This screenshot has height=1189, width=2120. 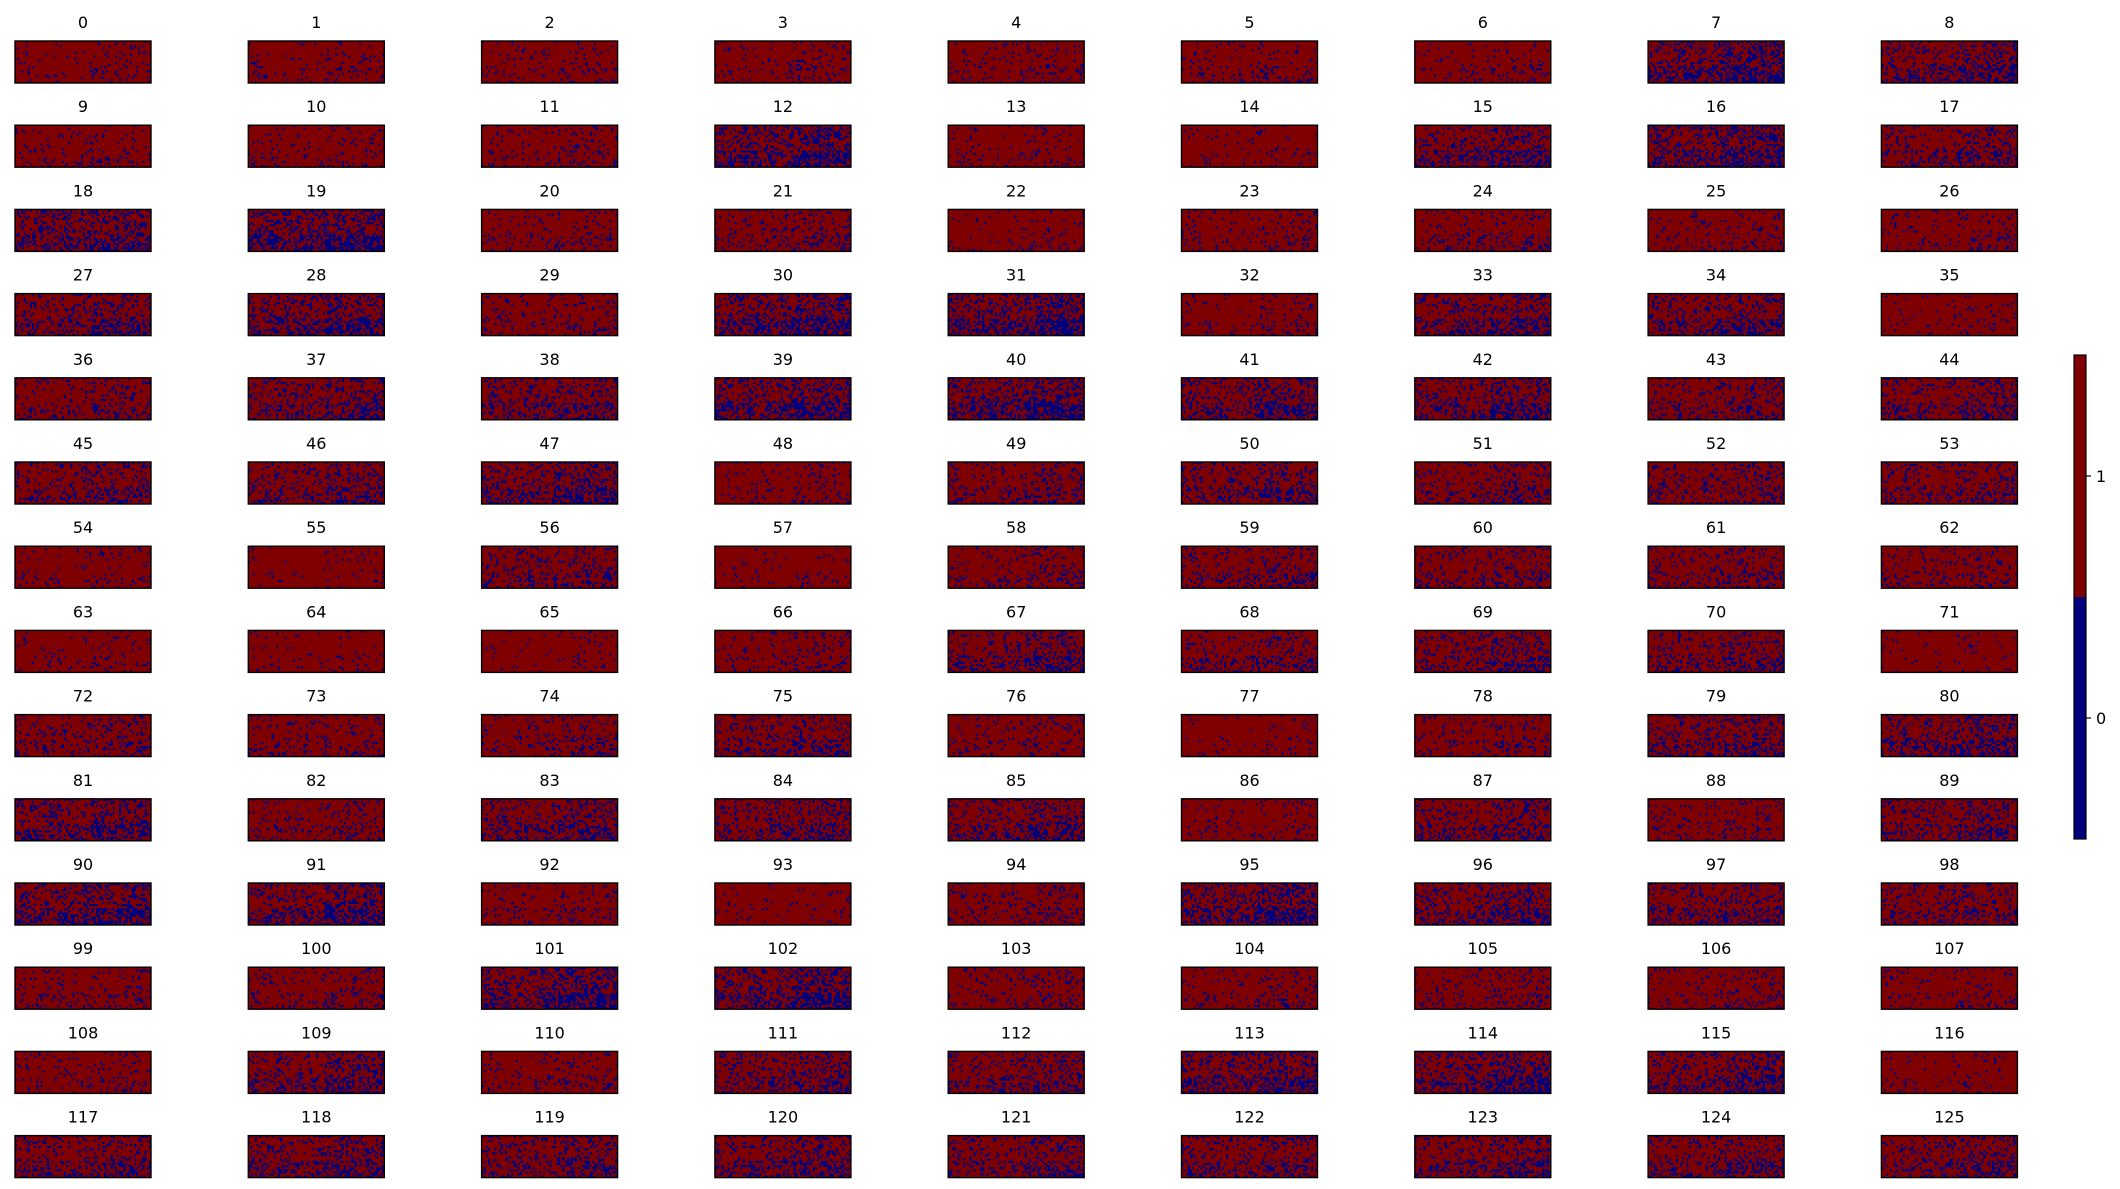 What do you see at coordinates (1016, 780) in the screenshot?
I see `panel-title: 85` at bounding box center [1016, 780].